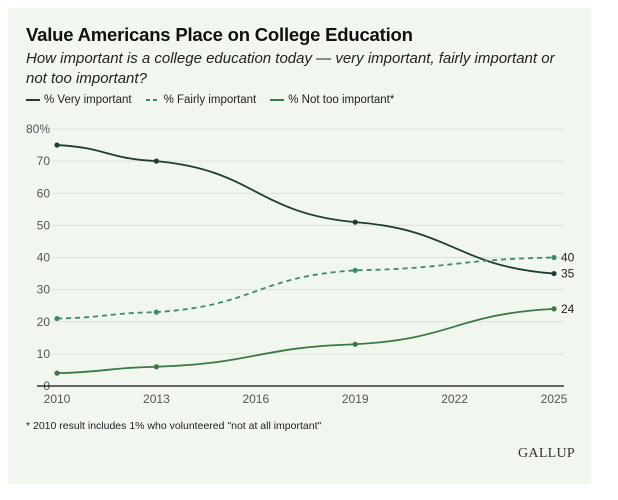 The width and height of the screenshot is (618, 500). What do you see at coordinates (355, 399) in the screenshot?
I see `x-tick-label: 2019` at bounding box center [355, 399].